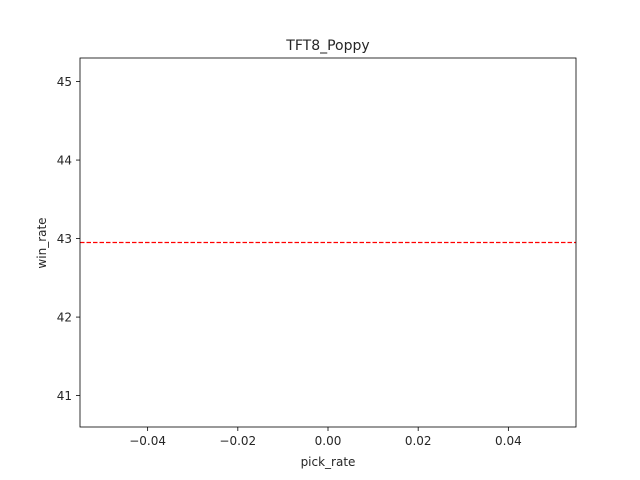 The width and height of the screenshot is (640, 480). What do you see at coordinates (64, 318) in the screenshot?
I see `y-tick-label-1: 42` at bounding box center [64, 318].